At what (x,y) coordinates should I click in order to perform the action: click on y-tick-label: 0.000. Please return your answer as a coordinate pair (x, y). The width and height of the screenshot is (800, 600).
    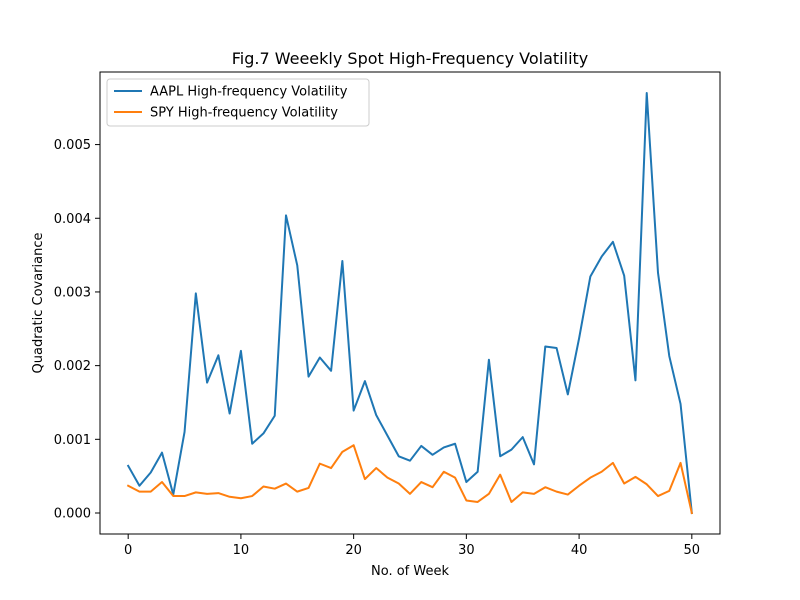
    Looking at the image, I should click on (72, 514).